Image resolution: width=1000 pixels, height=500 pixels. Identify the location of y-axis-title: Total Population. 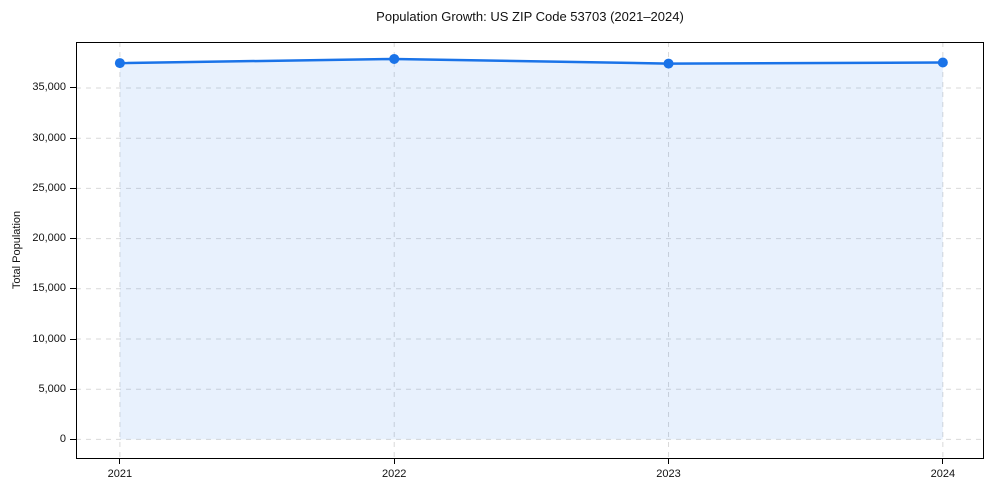
(17, 250).